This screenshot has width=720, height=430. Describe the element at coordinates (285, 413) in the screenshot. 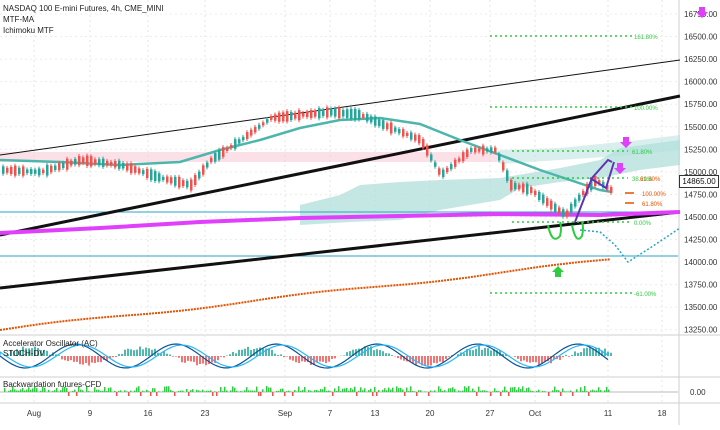

I see `time-tick-label: Sep` at that location.